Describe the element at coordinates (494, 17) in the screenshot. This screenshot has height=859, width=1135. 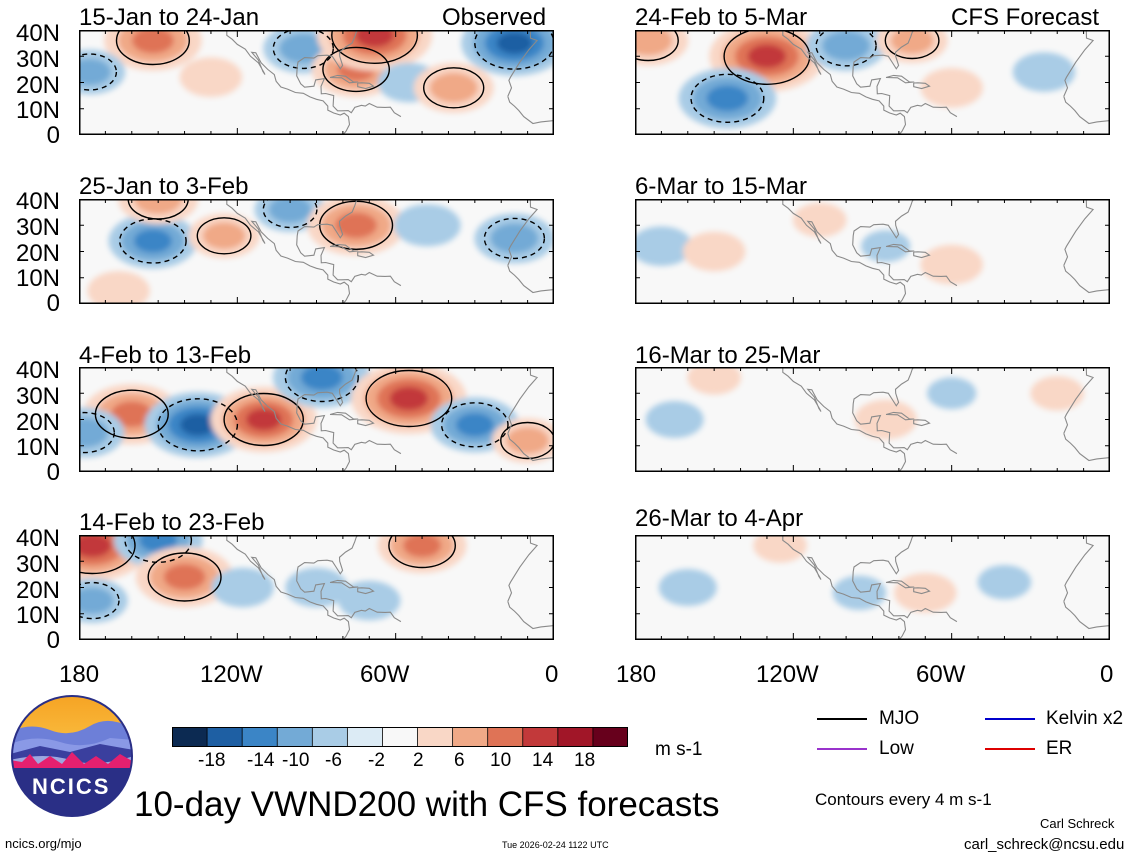
I see `observed-label: Observed` at that location.